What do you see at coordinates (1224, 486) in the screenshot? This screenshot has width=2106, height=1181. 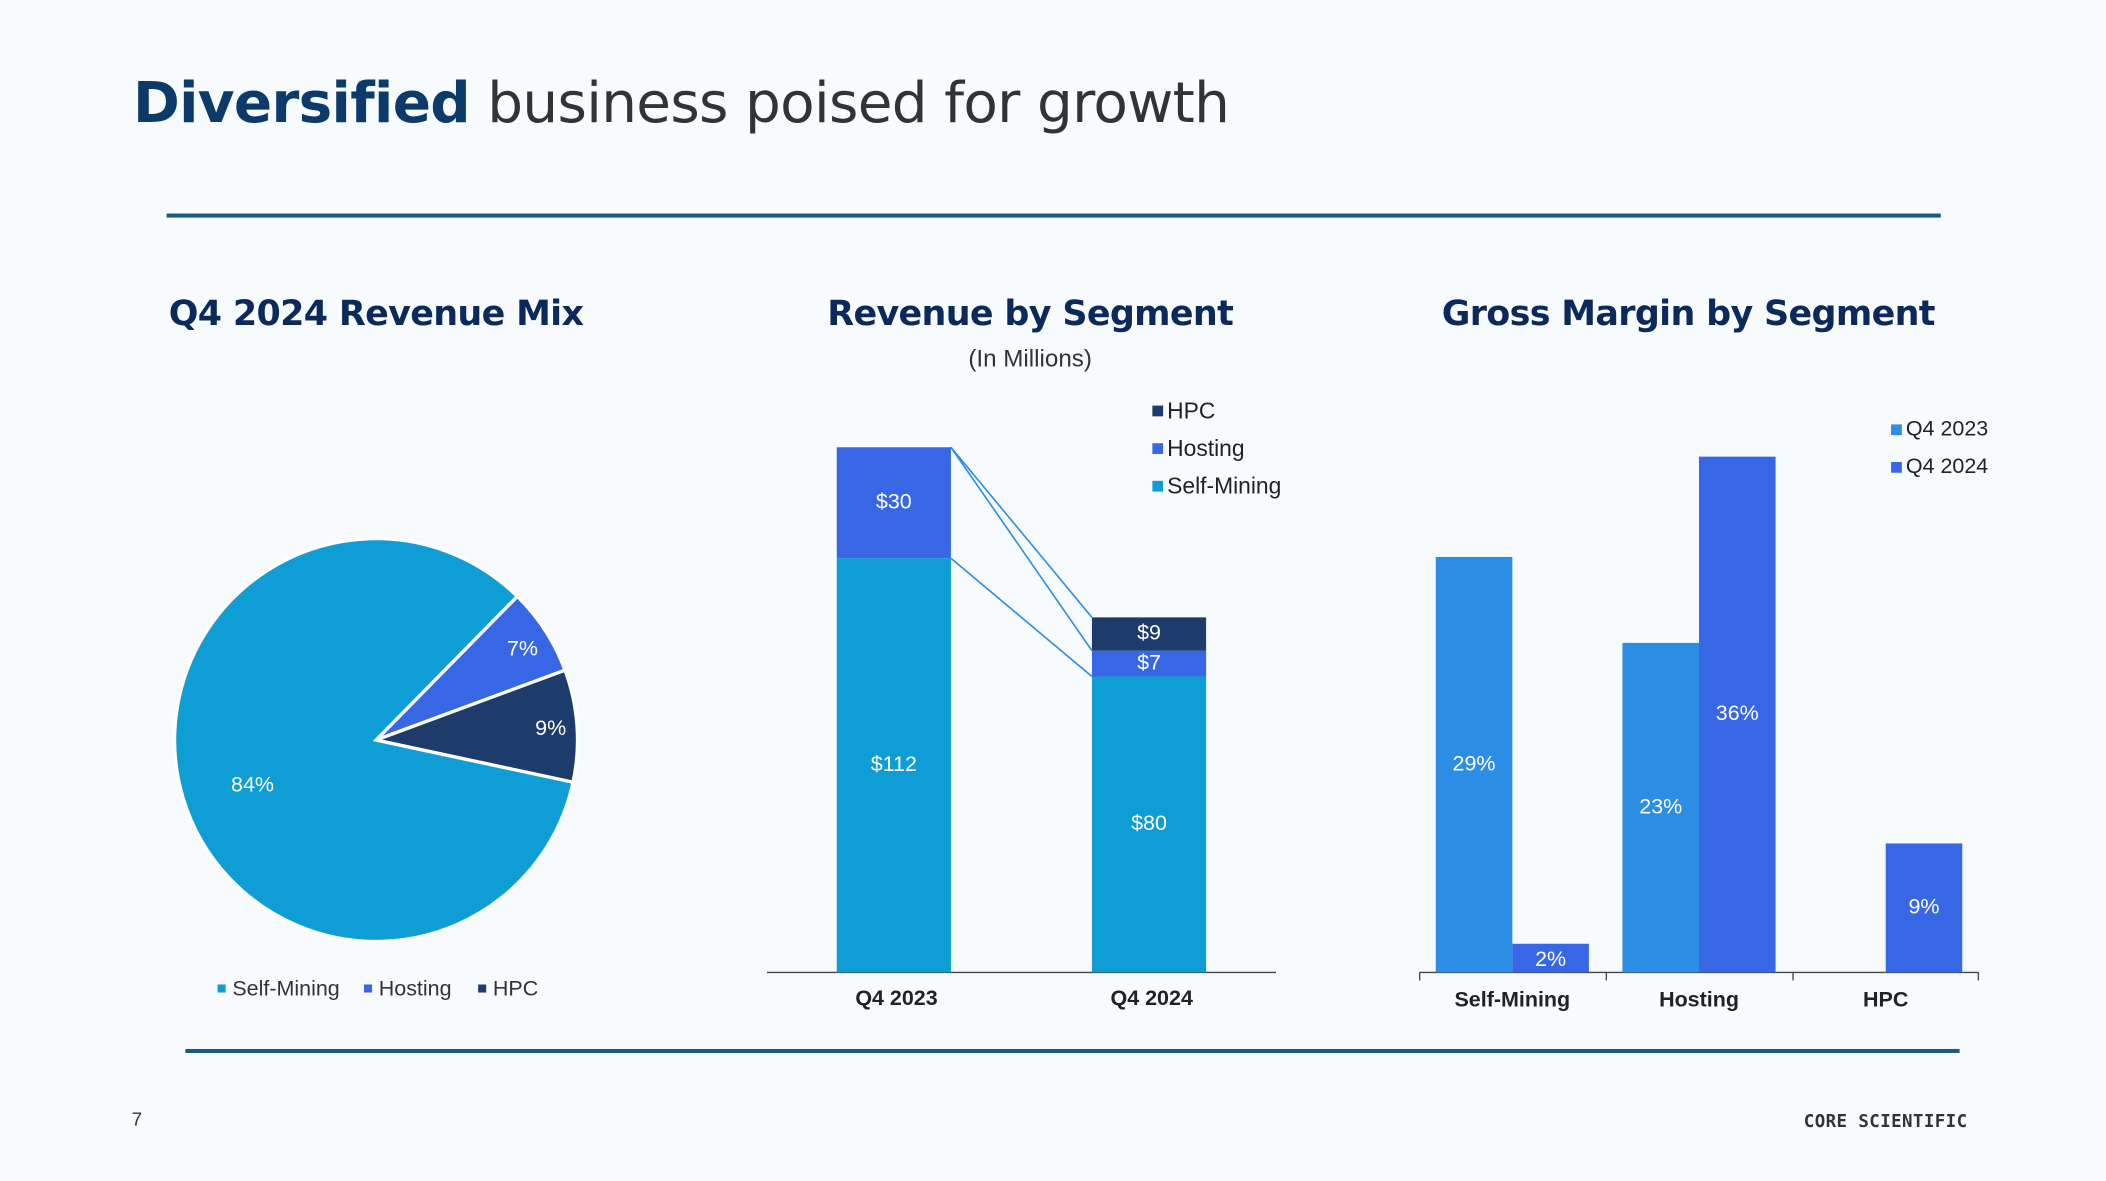 I see `legend-label: Self-Mining` at bounding box center [1224, 486].